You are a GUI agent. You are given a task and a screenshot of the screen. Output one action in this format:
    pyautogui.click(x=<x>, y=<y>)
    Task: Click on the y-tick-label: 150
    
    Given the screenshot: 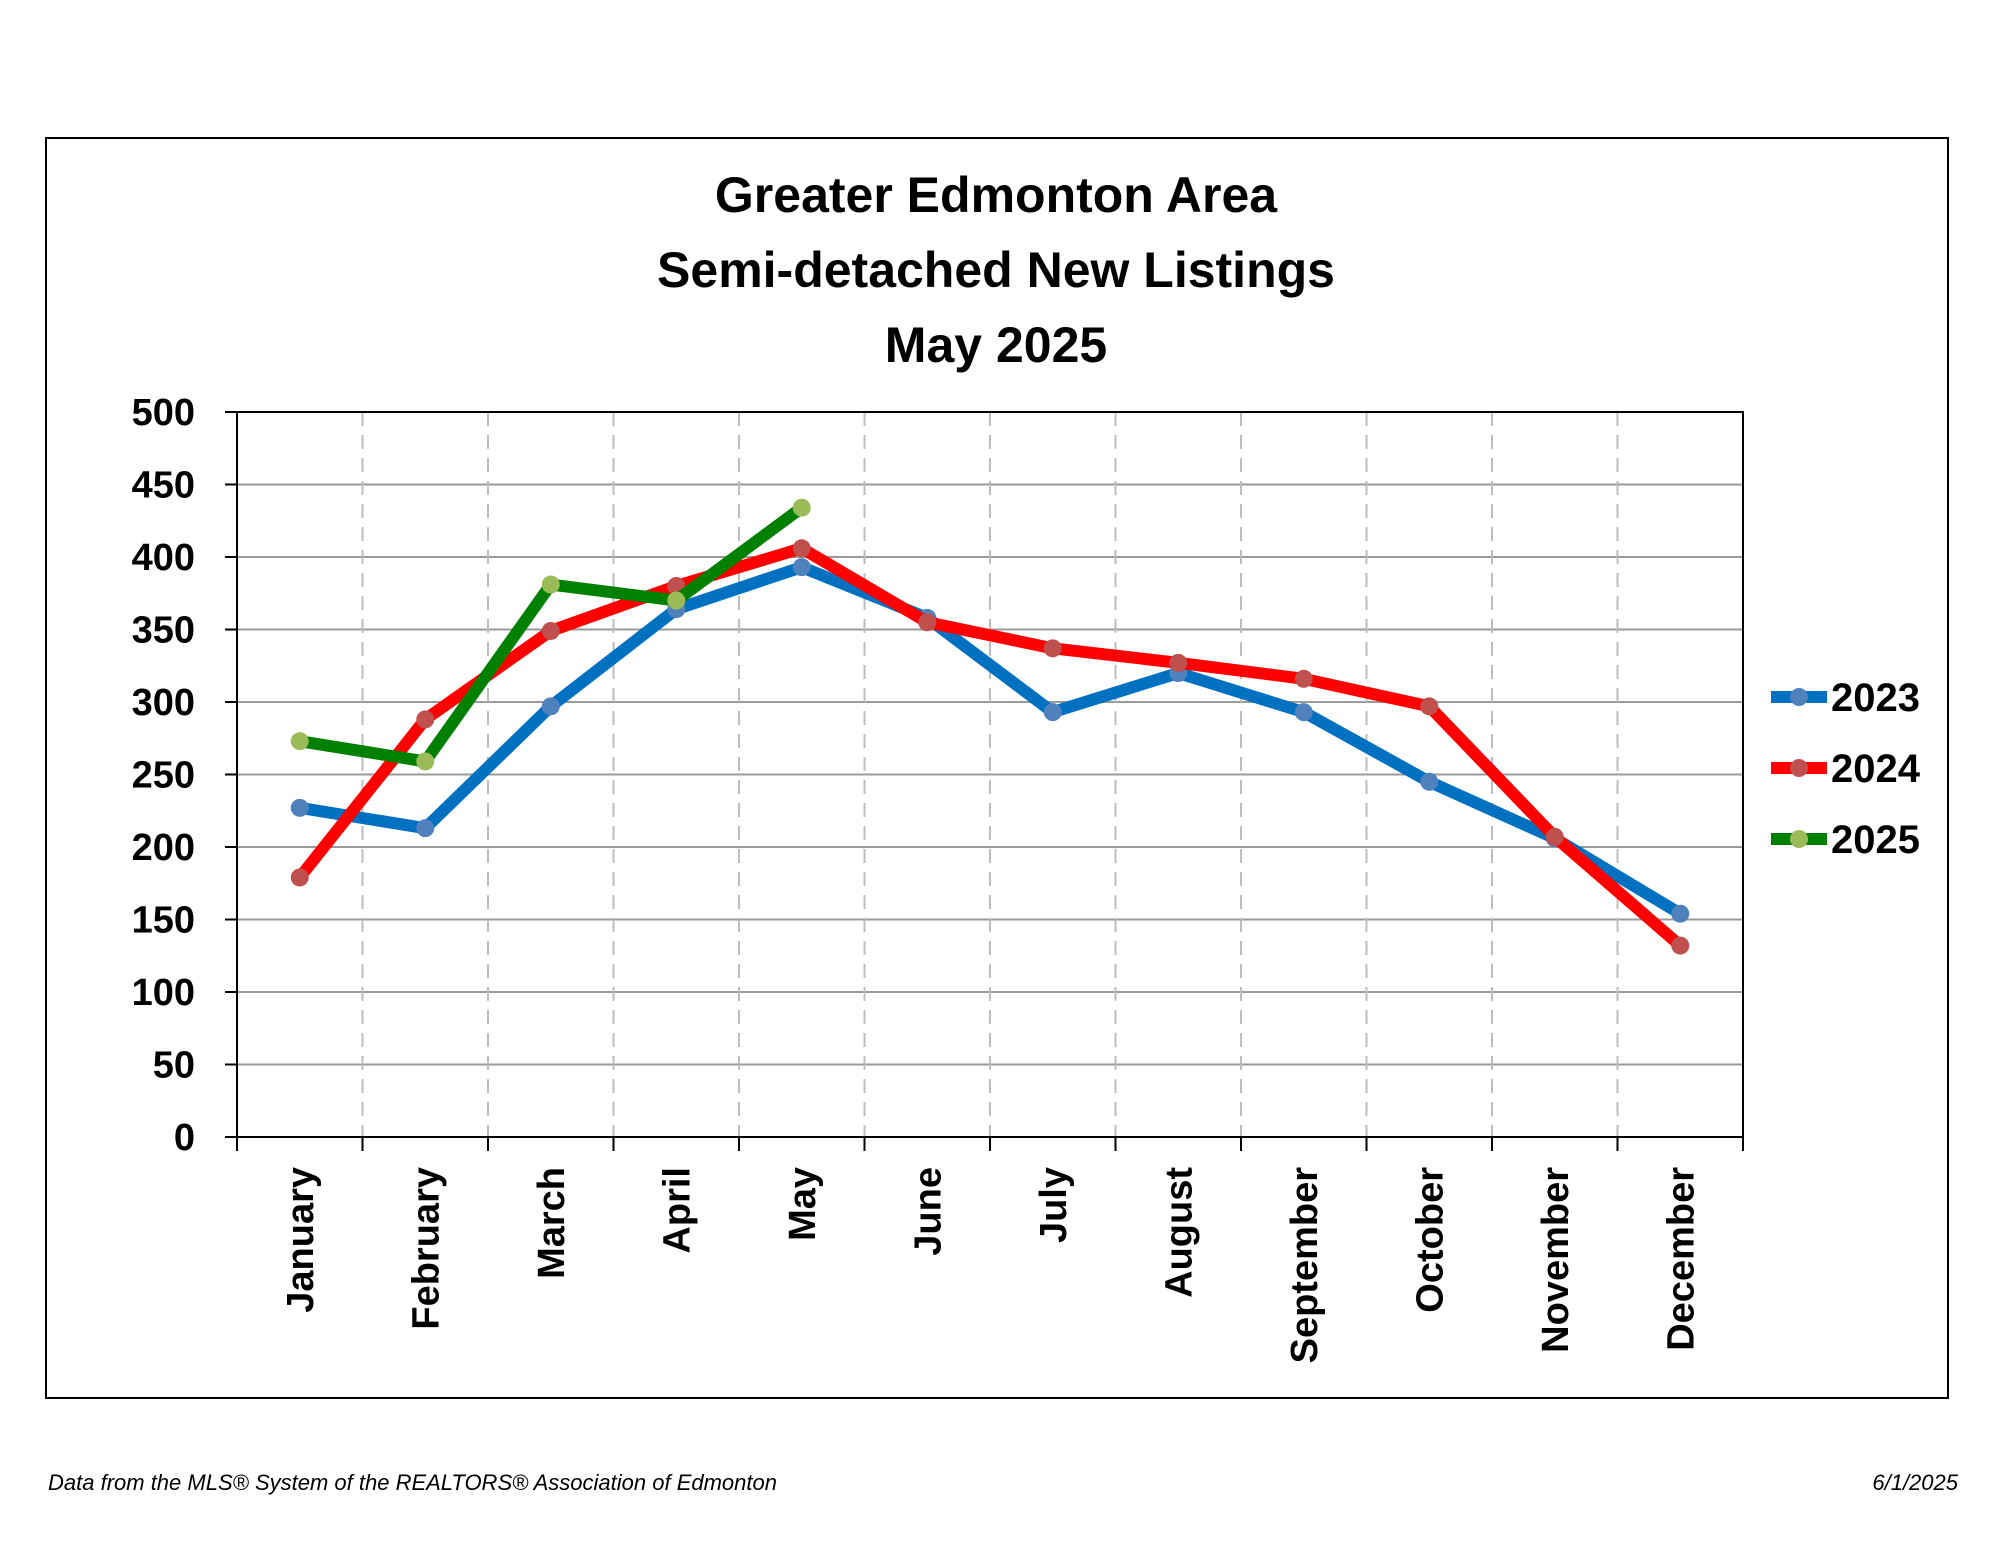 What is the action you would take?
    pyautogui.click(x=163, y=921)
    